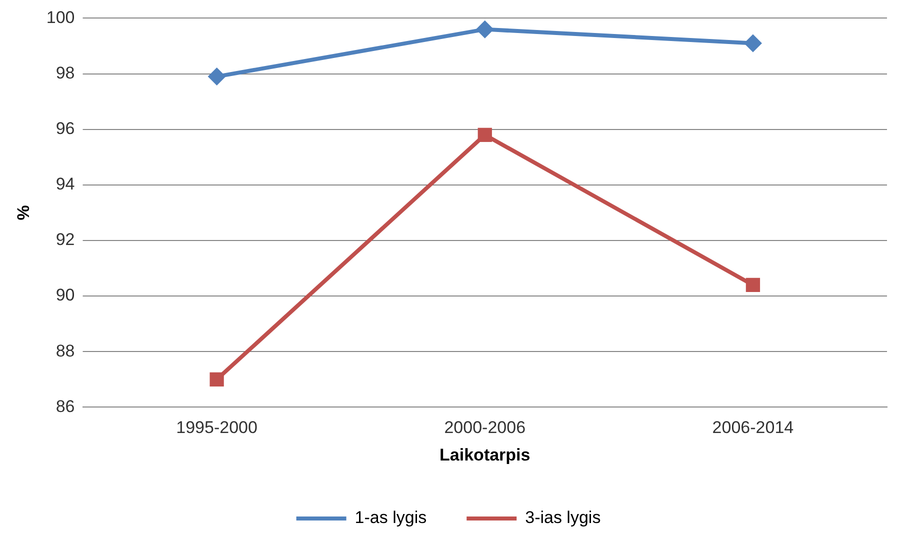  Describe the element at coordinates (65, 184) in the screenshot. I see `y-tick-label: 94` at that location.